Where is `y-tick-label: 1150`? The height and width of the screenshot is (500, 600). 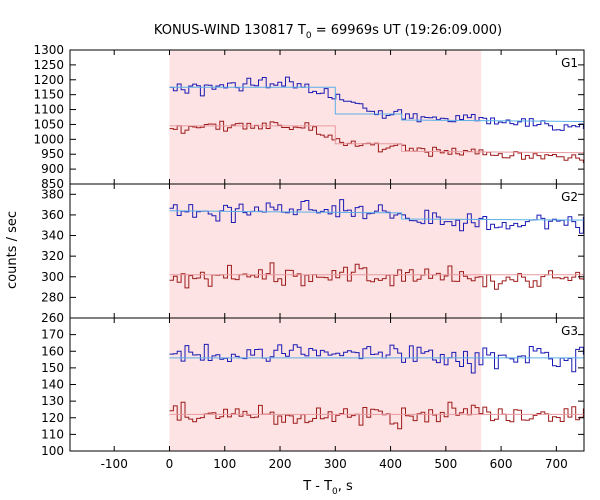
y-tick-label: 1150 is located at coordinates (48, 95).